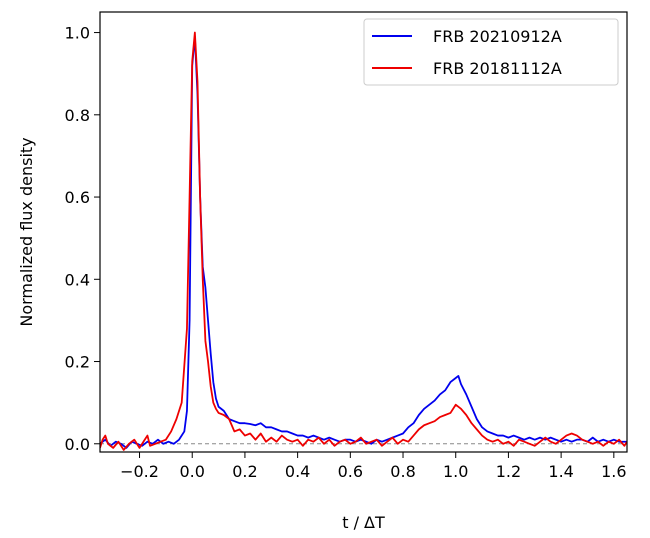 The width and height of the screenshot is (650, 538). Describe the element at coordinates (497, 36) in the screenshot. I see `legend-label-frb-20210912a: FRB 20210912A` at that location.